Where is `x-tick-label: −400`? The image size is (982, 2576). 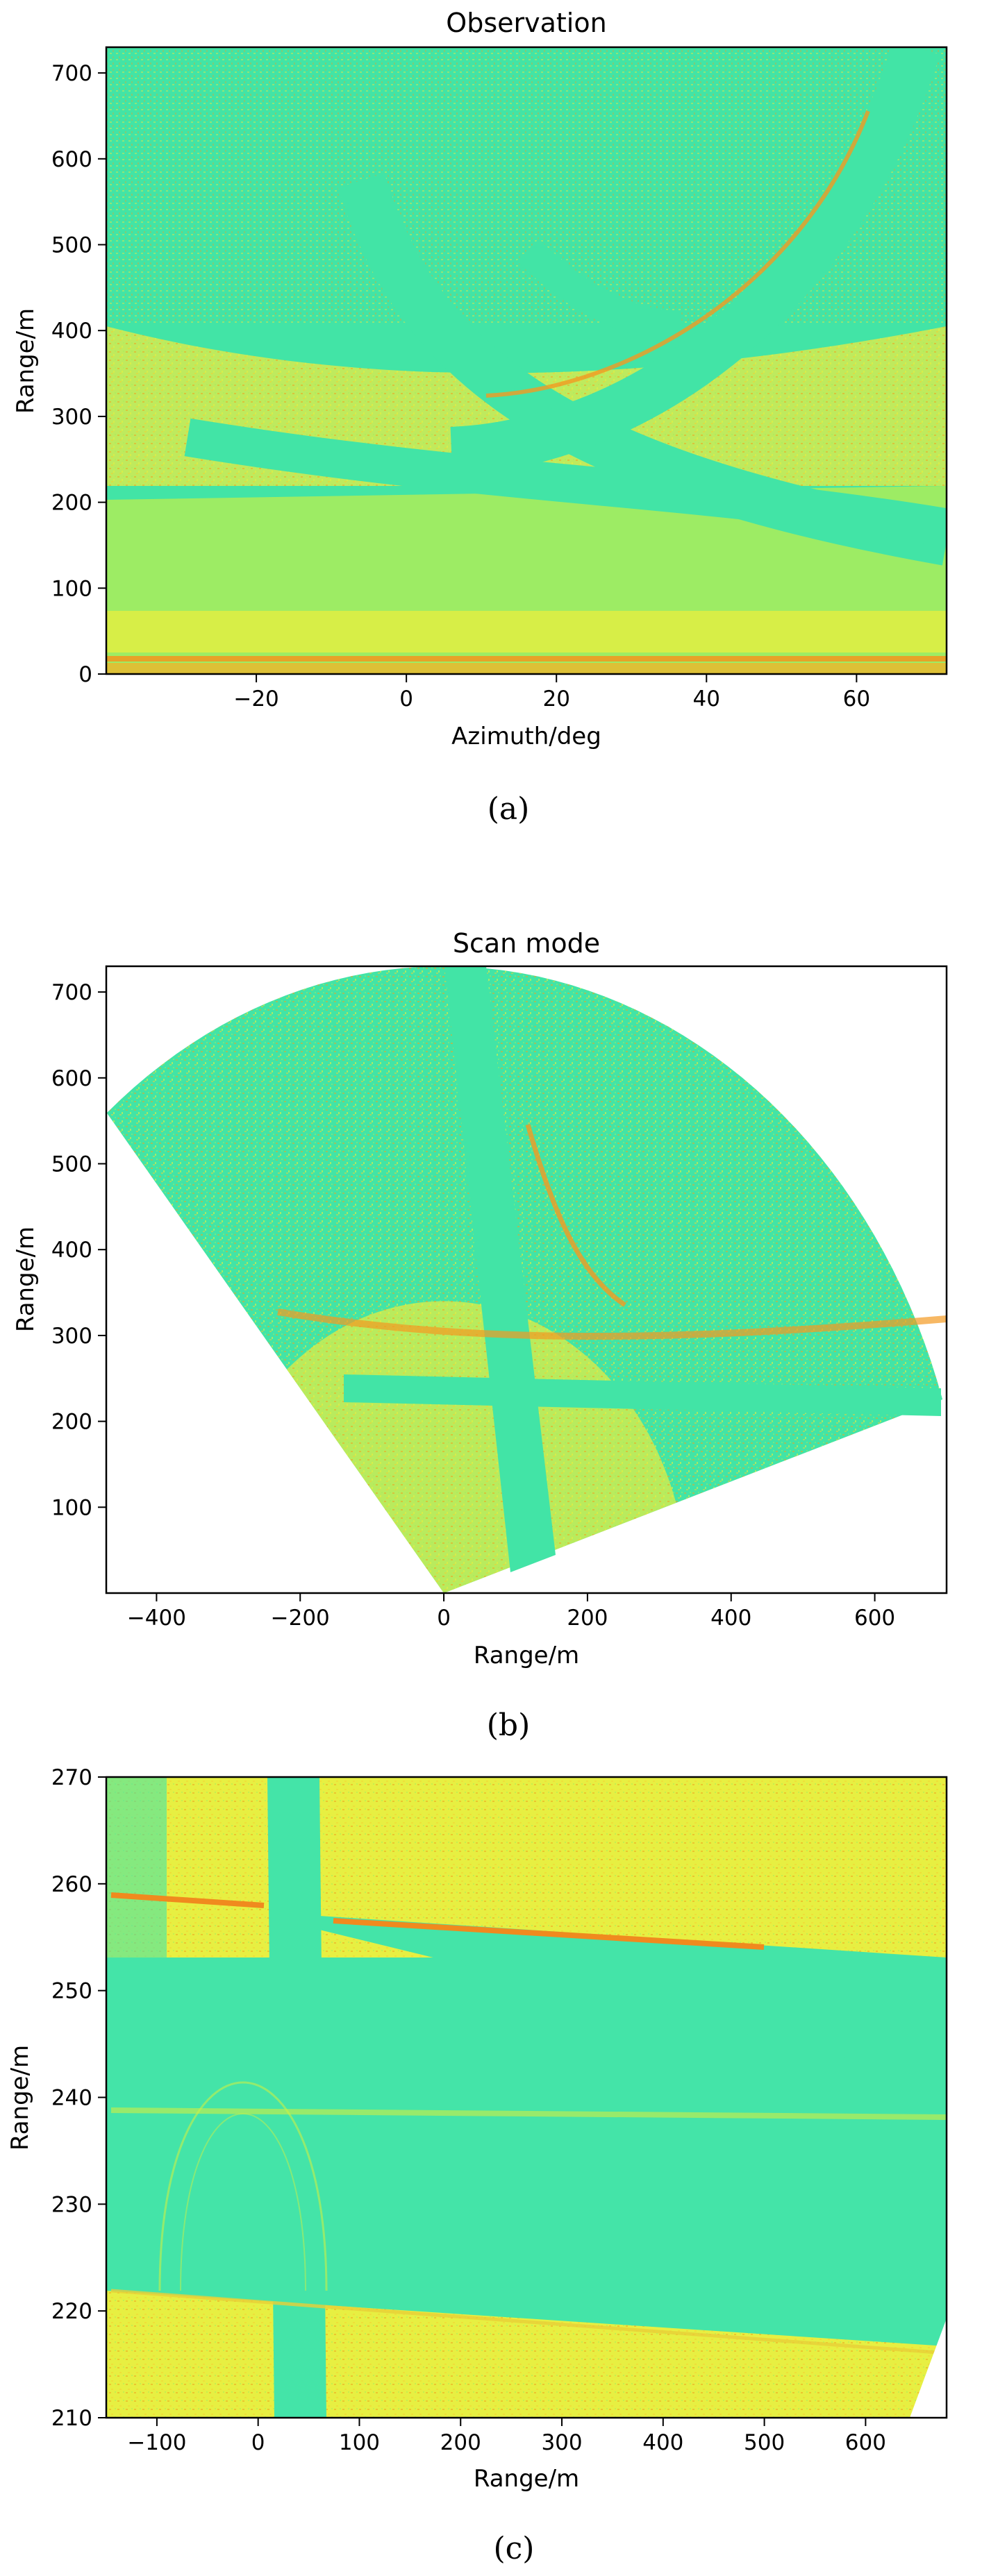 x-tick-label: −400 is located at coordinates (156, 1618).